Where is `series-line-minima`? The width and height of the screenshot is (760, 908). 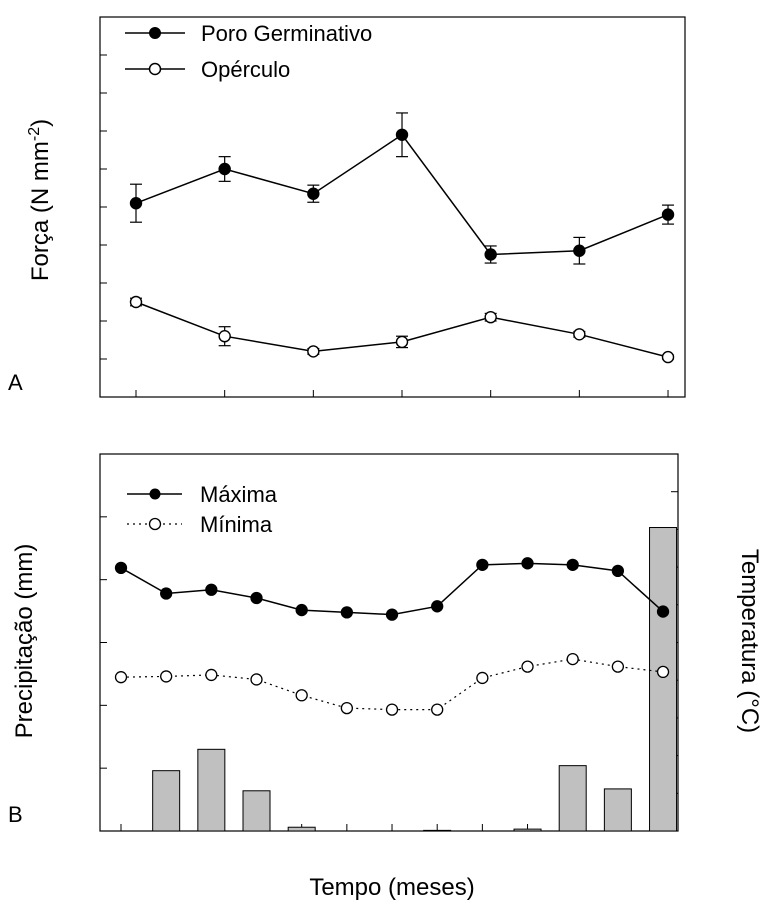
series-line-minima is located at coordinates (392, 684).